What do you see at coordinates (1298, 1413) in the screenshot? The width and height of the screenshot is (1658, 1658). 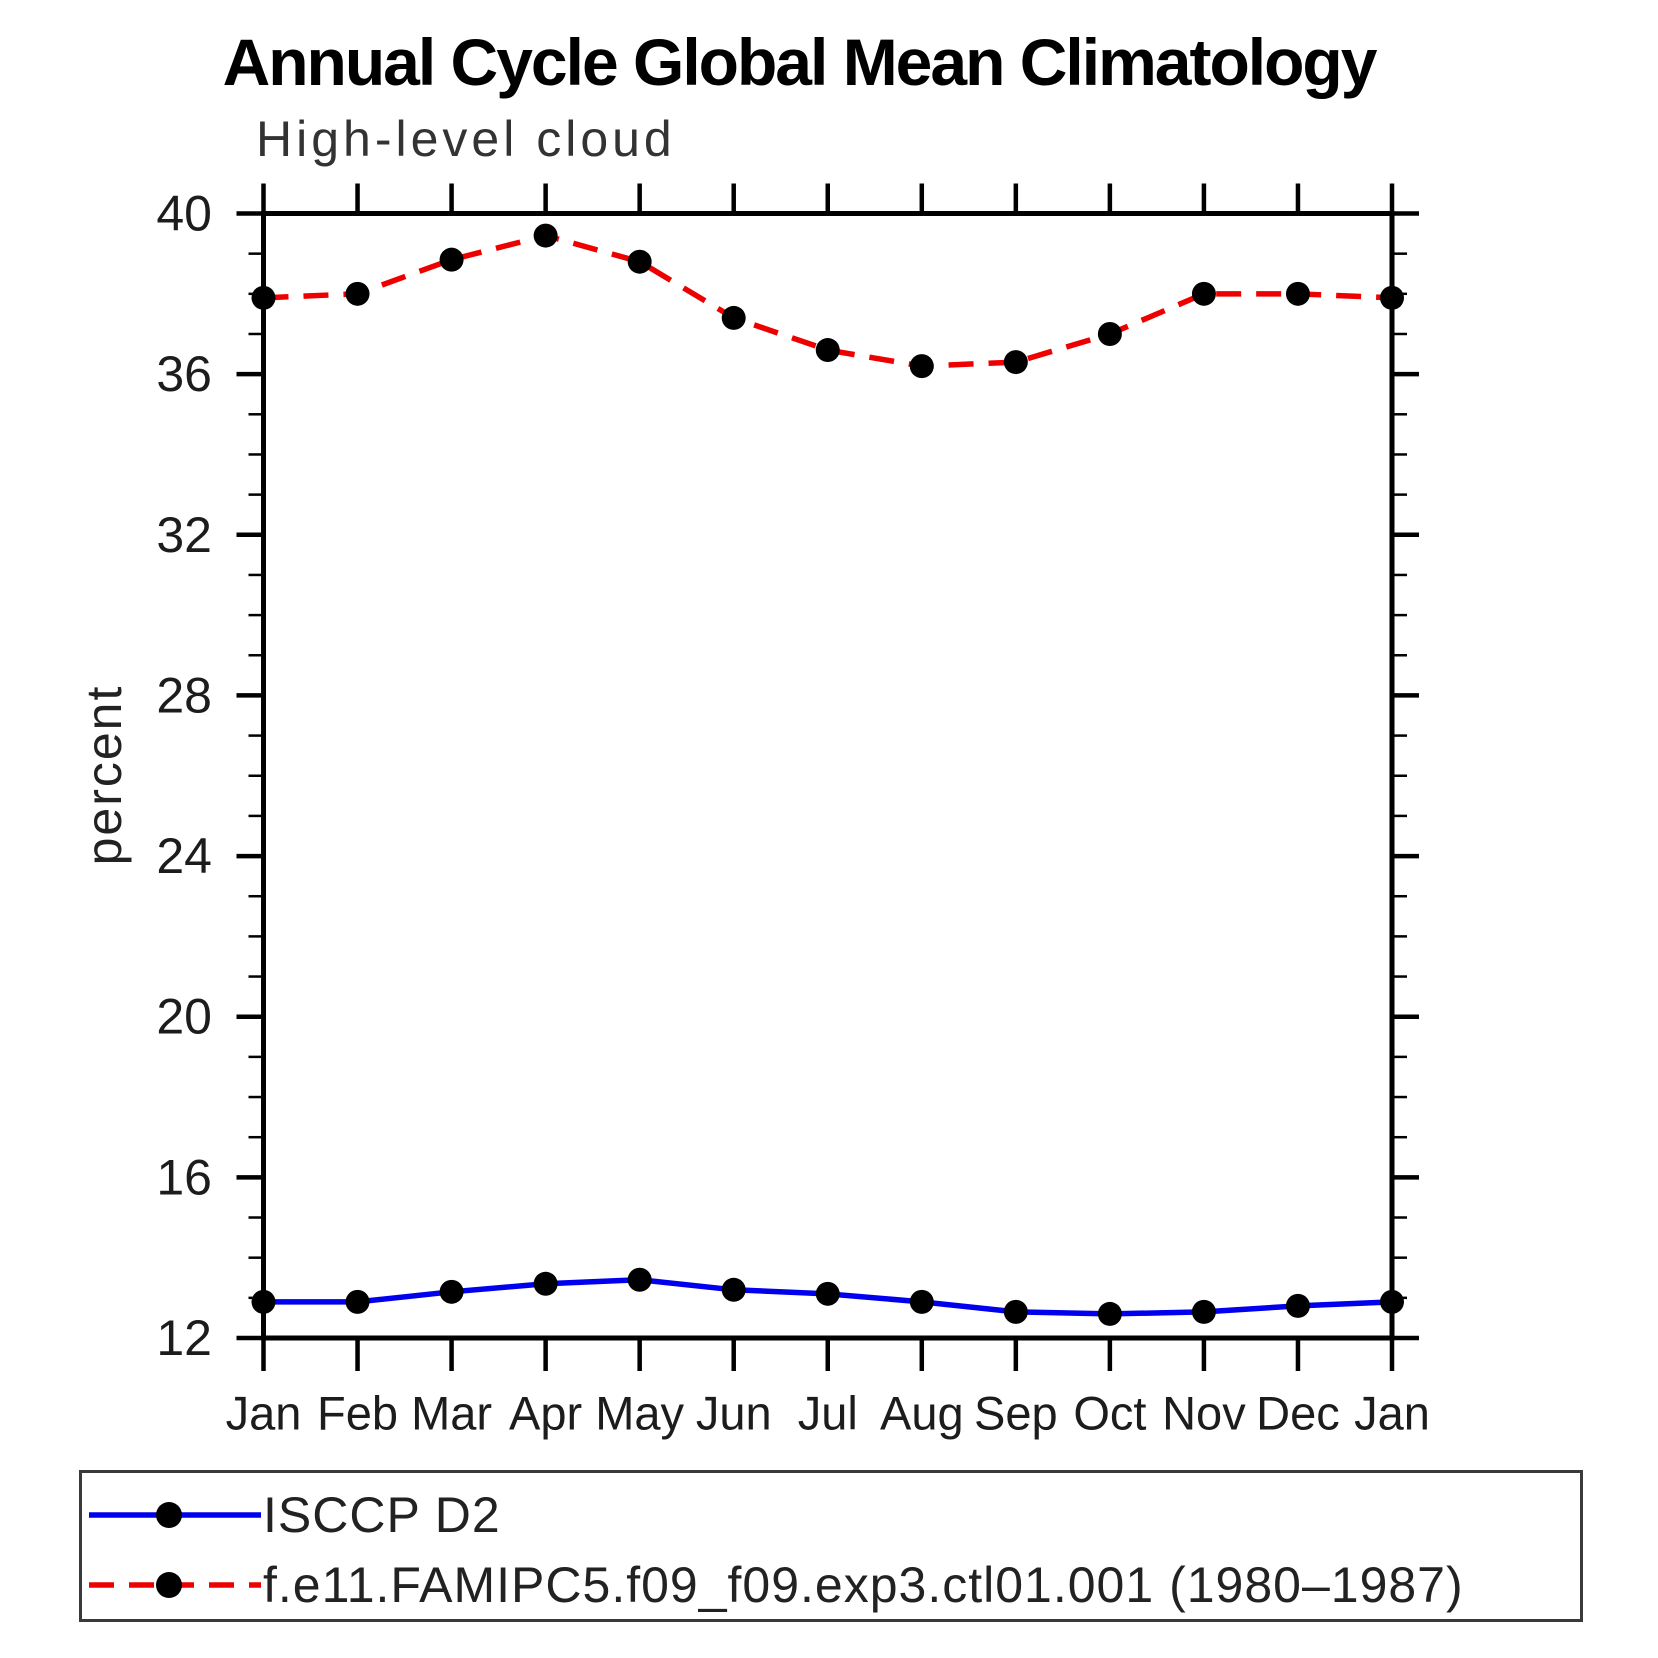 I see `x-tick-label: Dec` at bounding box center [1298, 1413].